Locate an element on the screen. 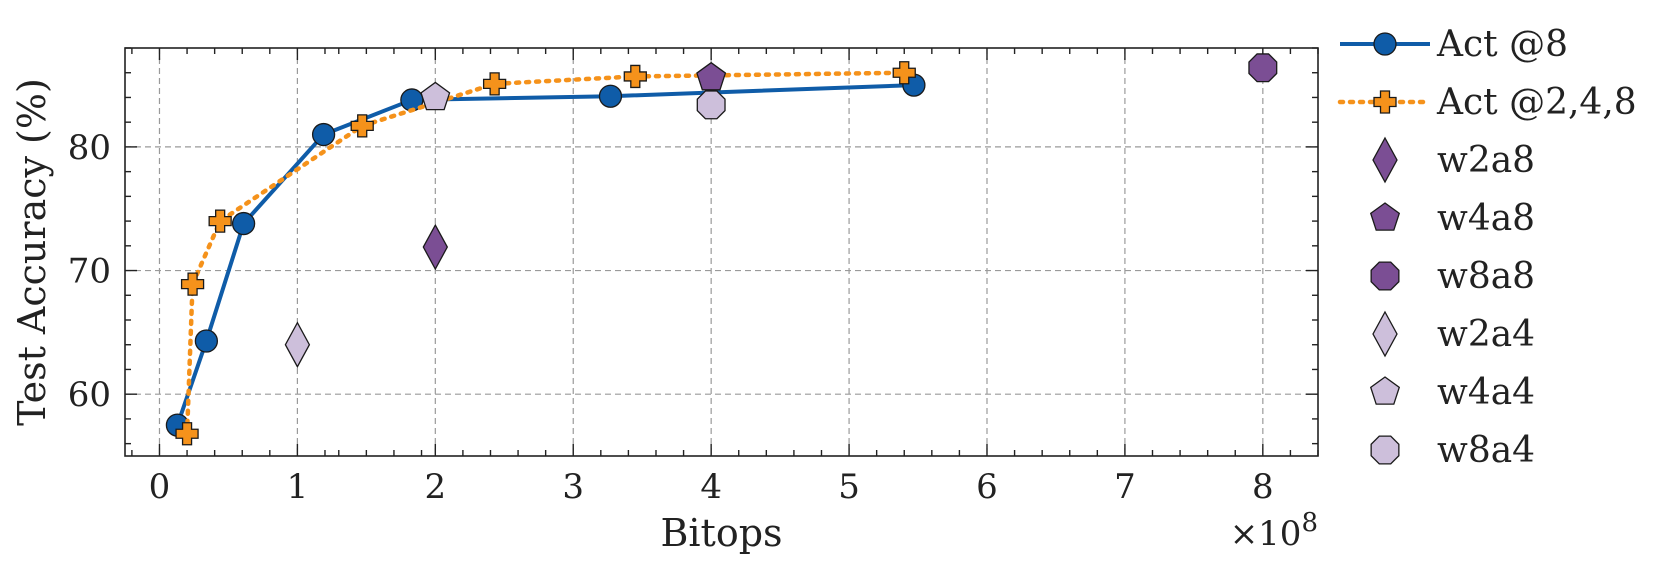  legend-entry: w4a8 is located at coordinates (1452, 218).